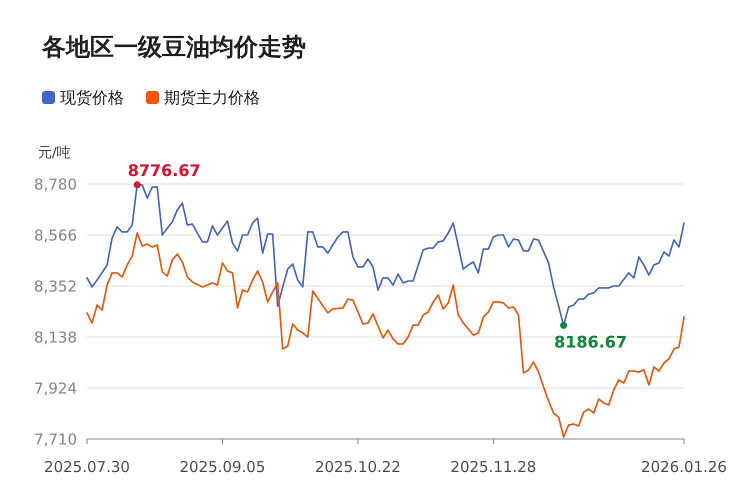 This screenshot has width=735, height=500. What do you see at coordinates (212, 97) in the screenshot?
I see `legend-label: 期货主力价格` at bounding box center [212, 97].